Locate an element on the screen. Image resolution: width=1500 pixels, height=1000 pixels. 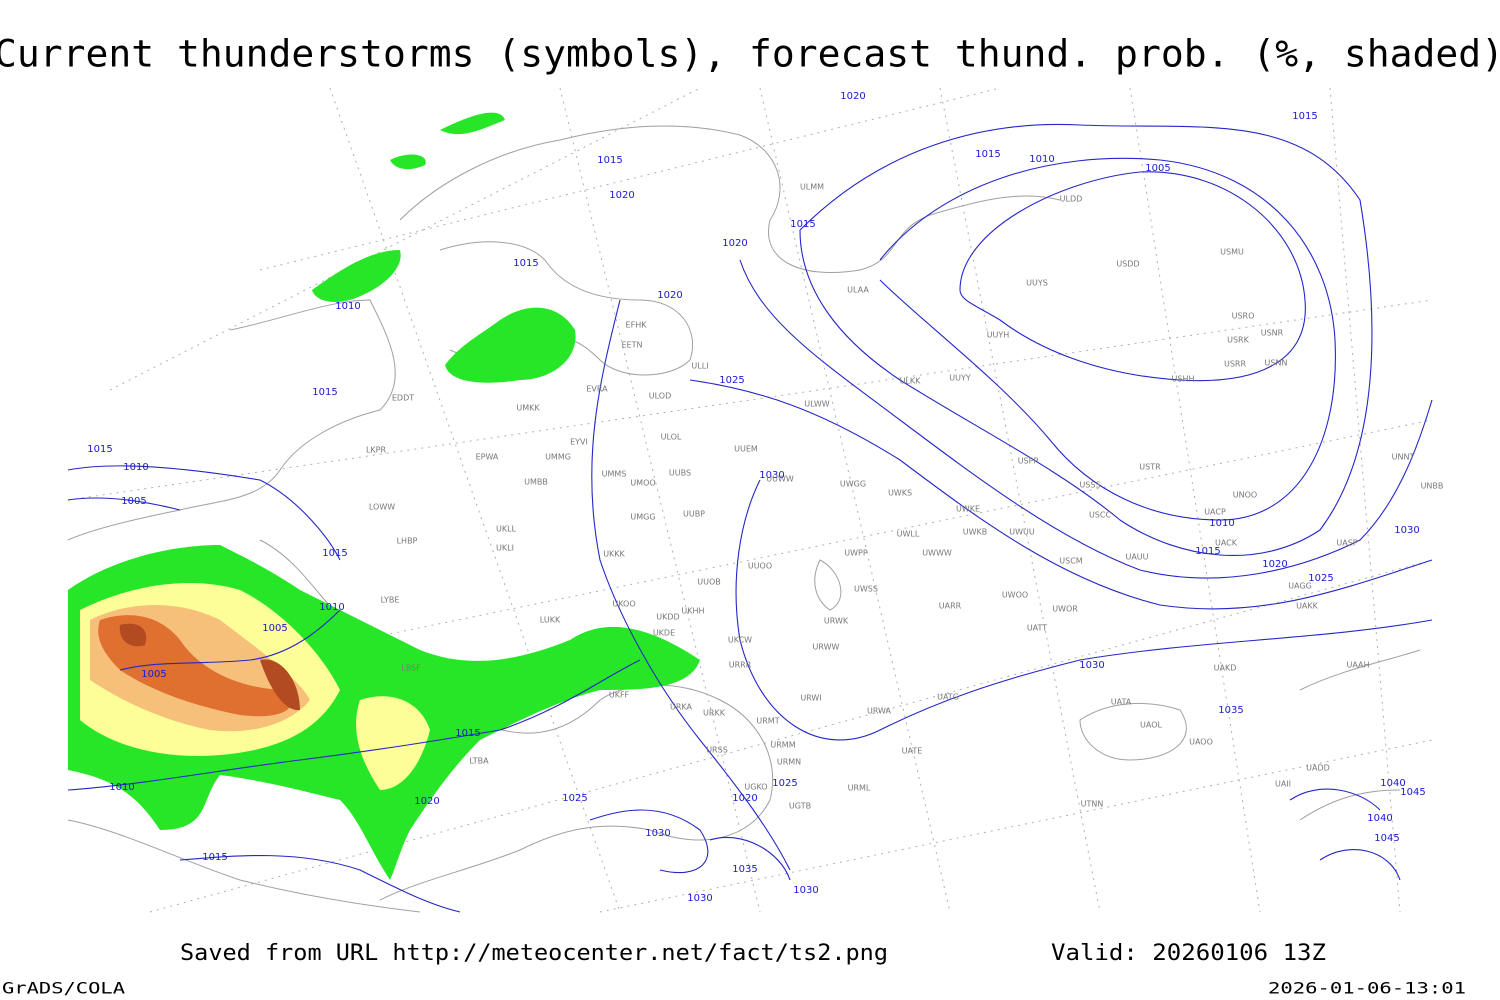
station-label: UUWW is located at coordinates (780, 479).